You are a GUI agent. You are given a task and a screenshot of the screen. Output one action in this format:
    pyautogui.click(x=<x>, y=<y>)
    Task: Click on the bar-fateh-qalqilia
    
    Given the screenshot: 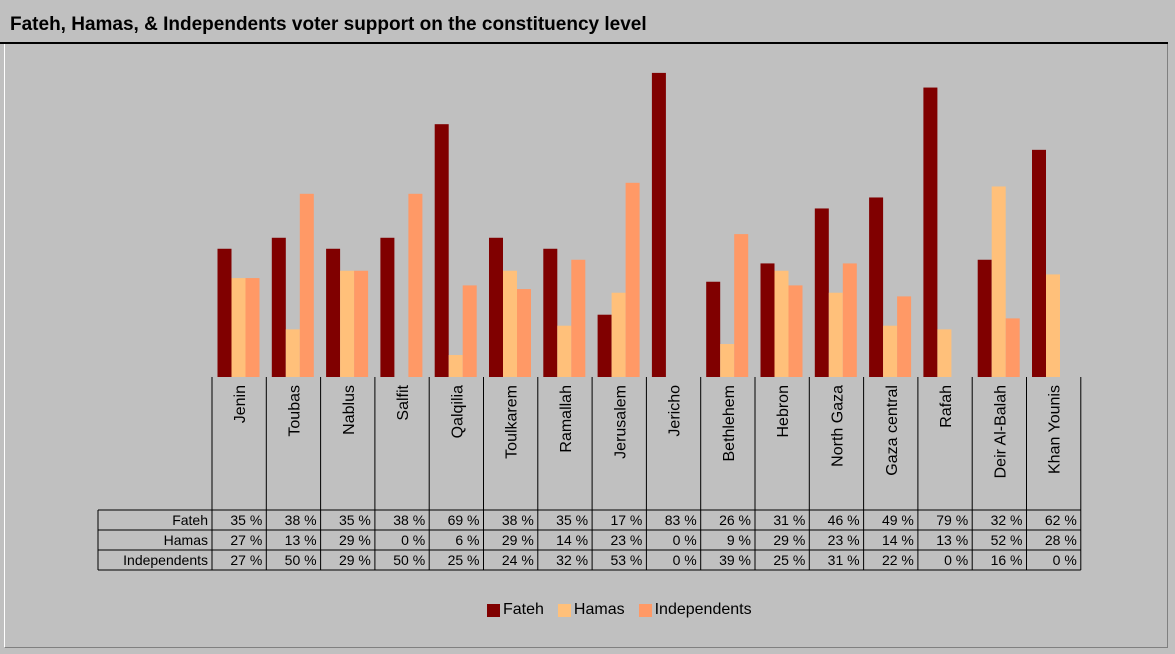 What is the action you would take?
    pyautogui.click(x=441, y=250)
    